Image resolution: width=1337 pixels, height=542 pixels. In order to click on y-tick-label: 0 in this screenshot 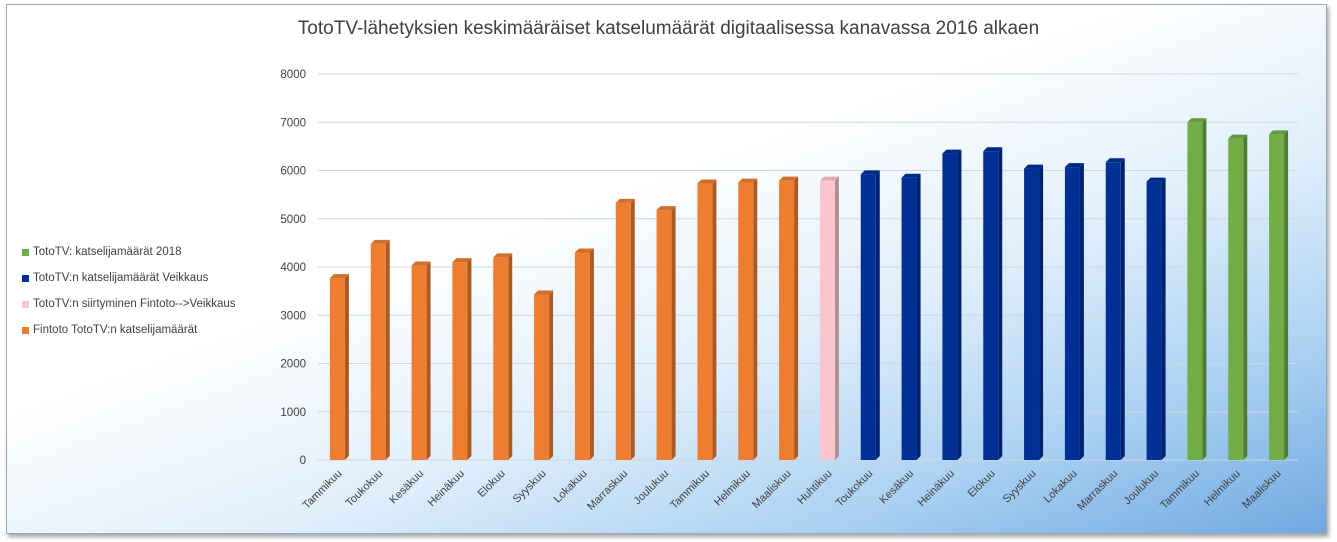, I will do `click(303, 461)`.